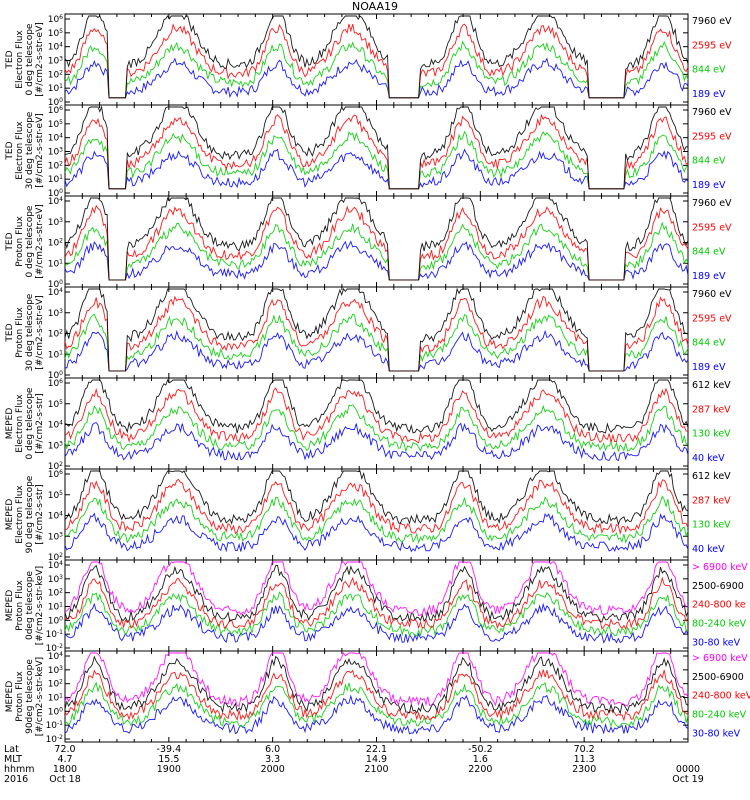  Describe the element at coordinates (64, 749) in the screenshot. I see `x-axis-tick-label: 72.0` at that location.